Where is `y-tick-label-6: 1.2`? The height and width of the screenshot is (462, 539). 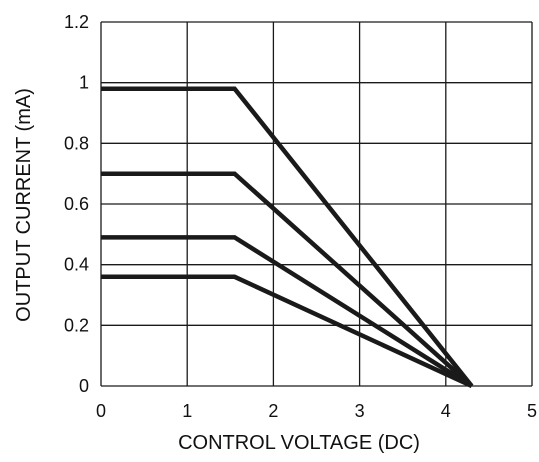
y-tick-label-6: 1.2 is located at coordinates (76, 22).